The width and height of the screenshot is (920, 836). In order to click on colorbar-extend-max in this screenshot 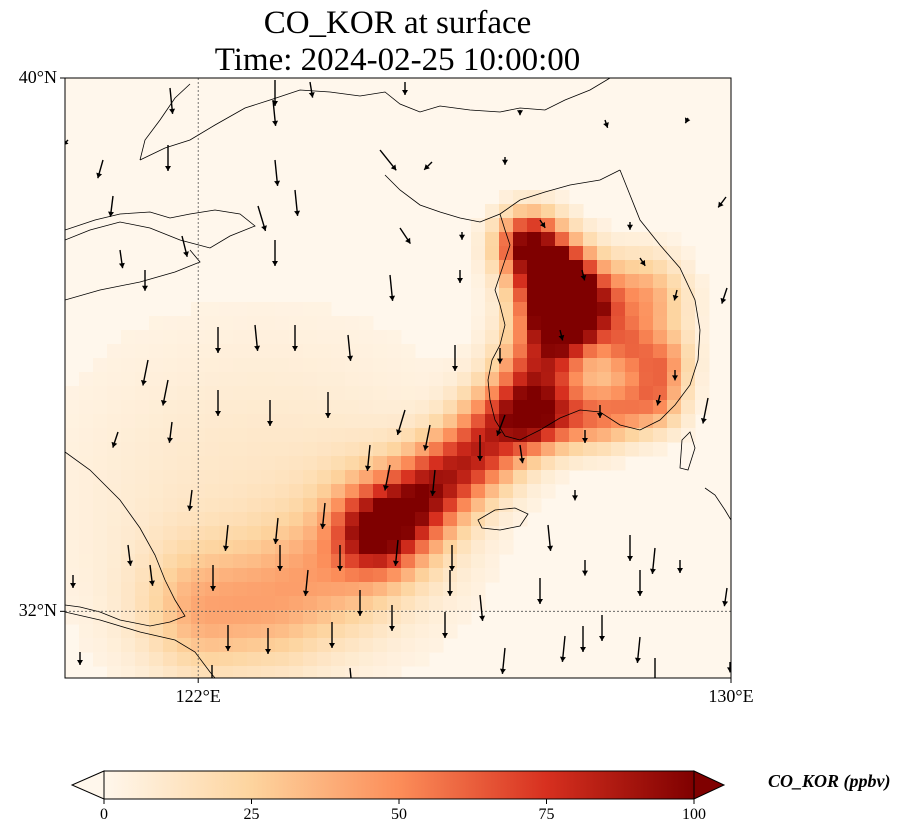, I will do `click(709, 785)`.